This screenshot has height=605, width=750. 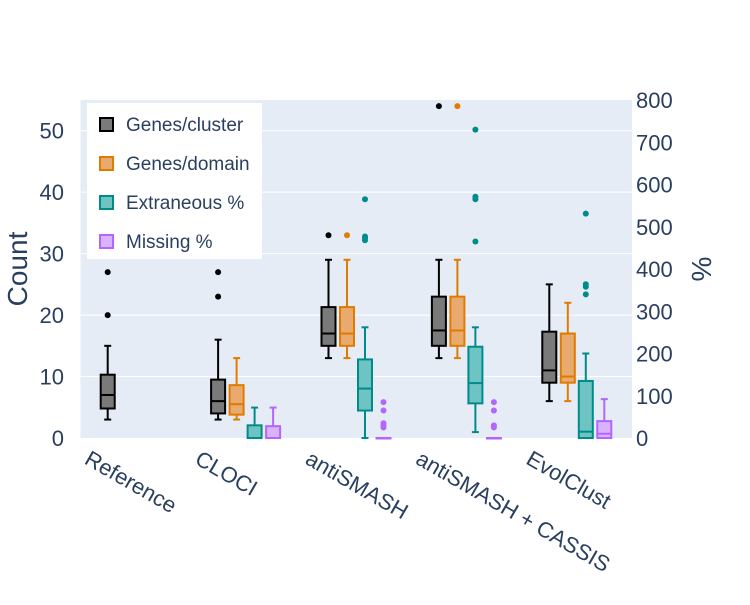 What do you see at coordinates (654, 396) in the screenshot?
I see `y-right-tick-label: 100` at bounding box center [654, 396].